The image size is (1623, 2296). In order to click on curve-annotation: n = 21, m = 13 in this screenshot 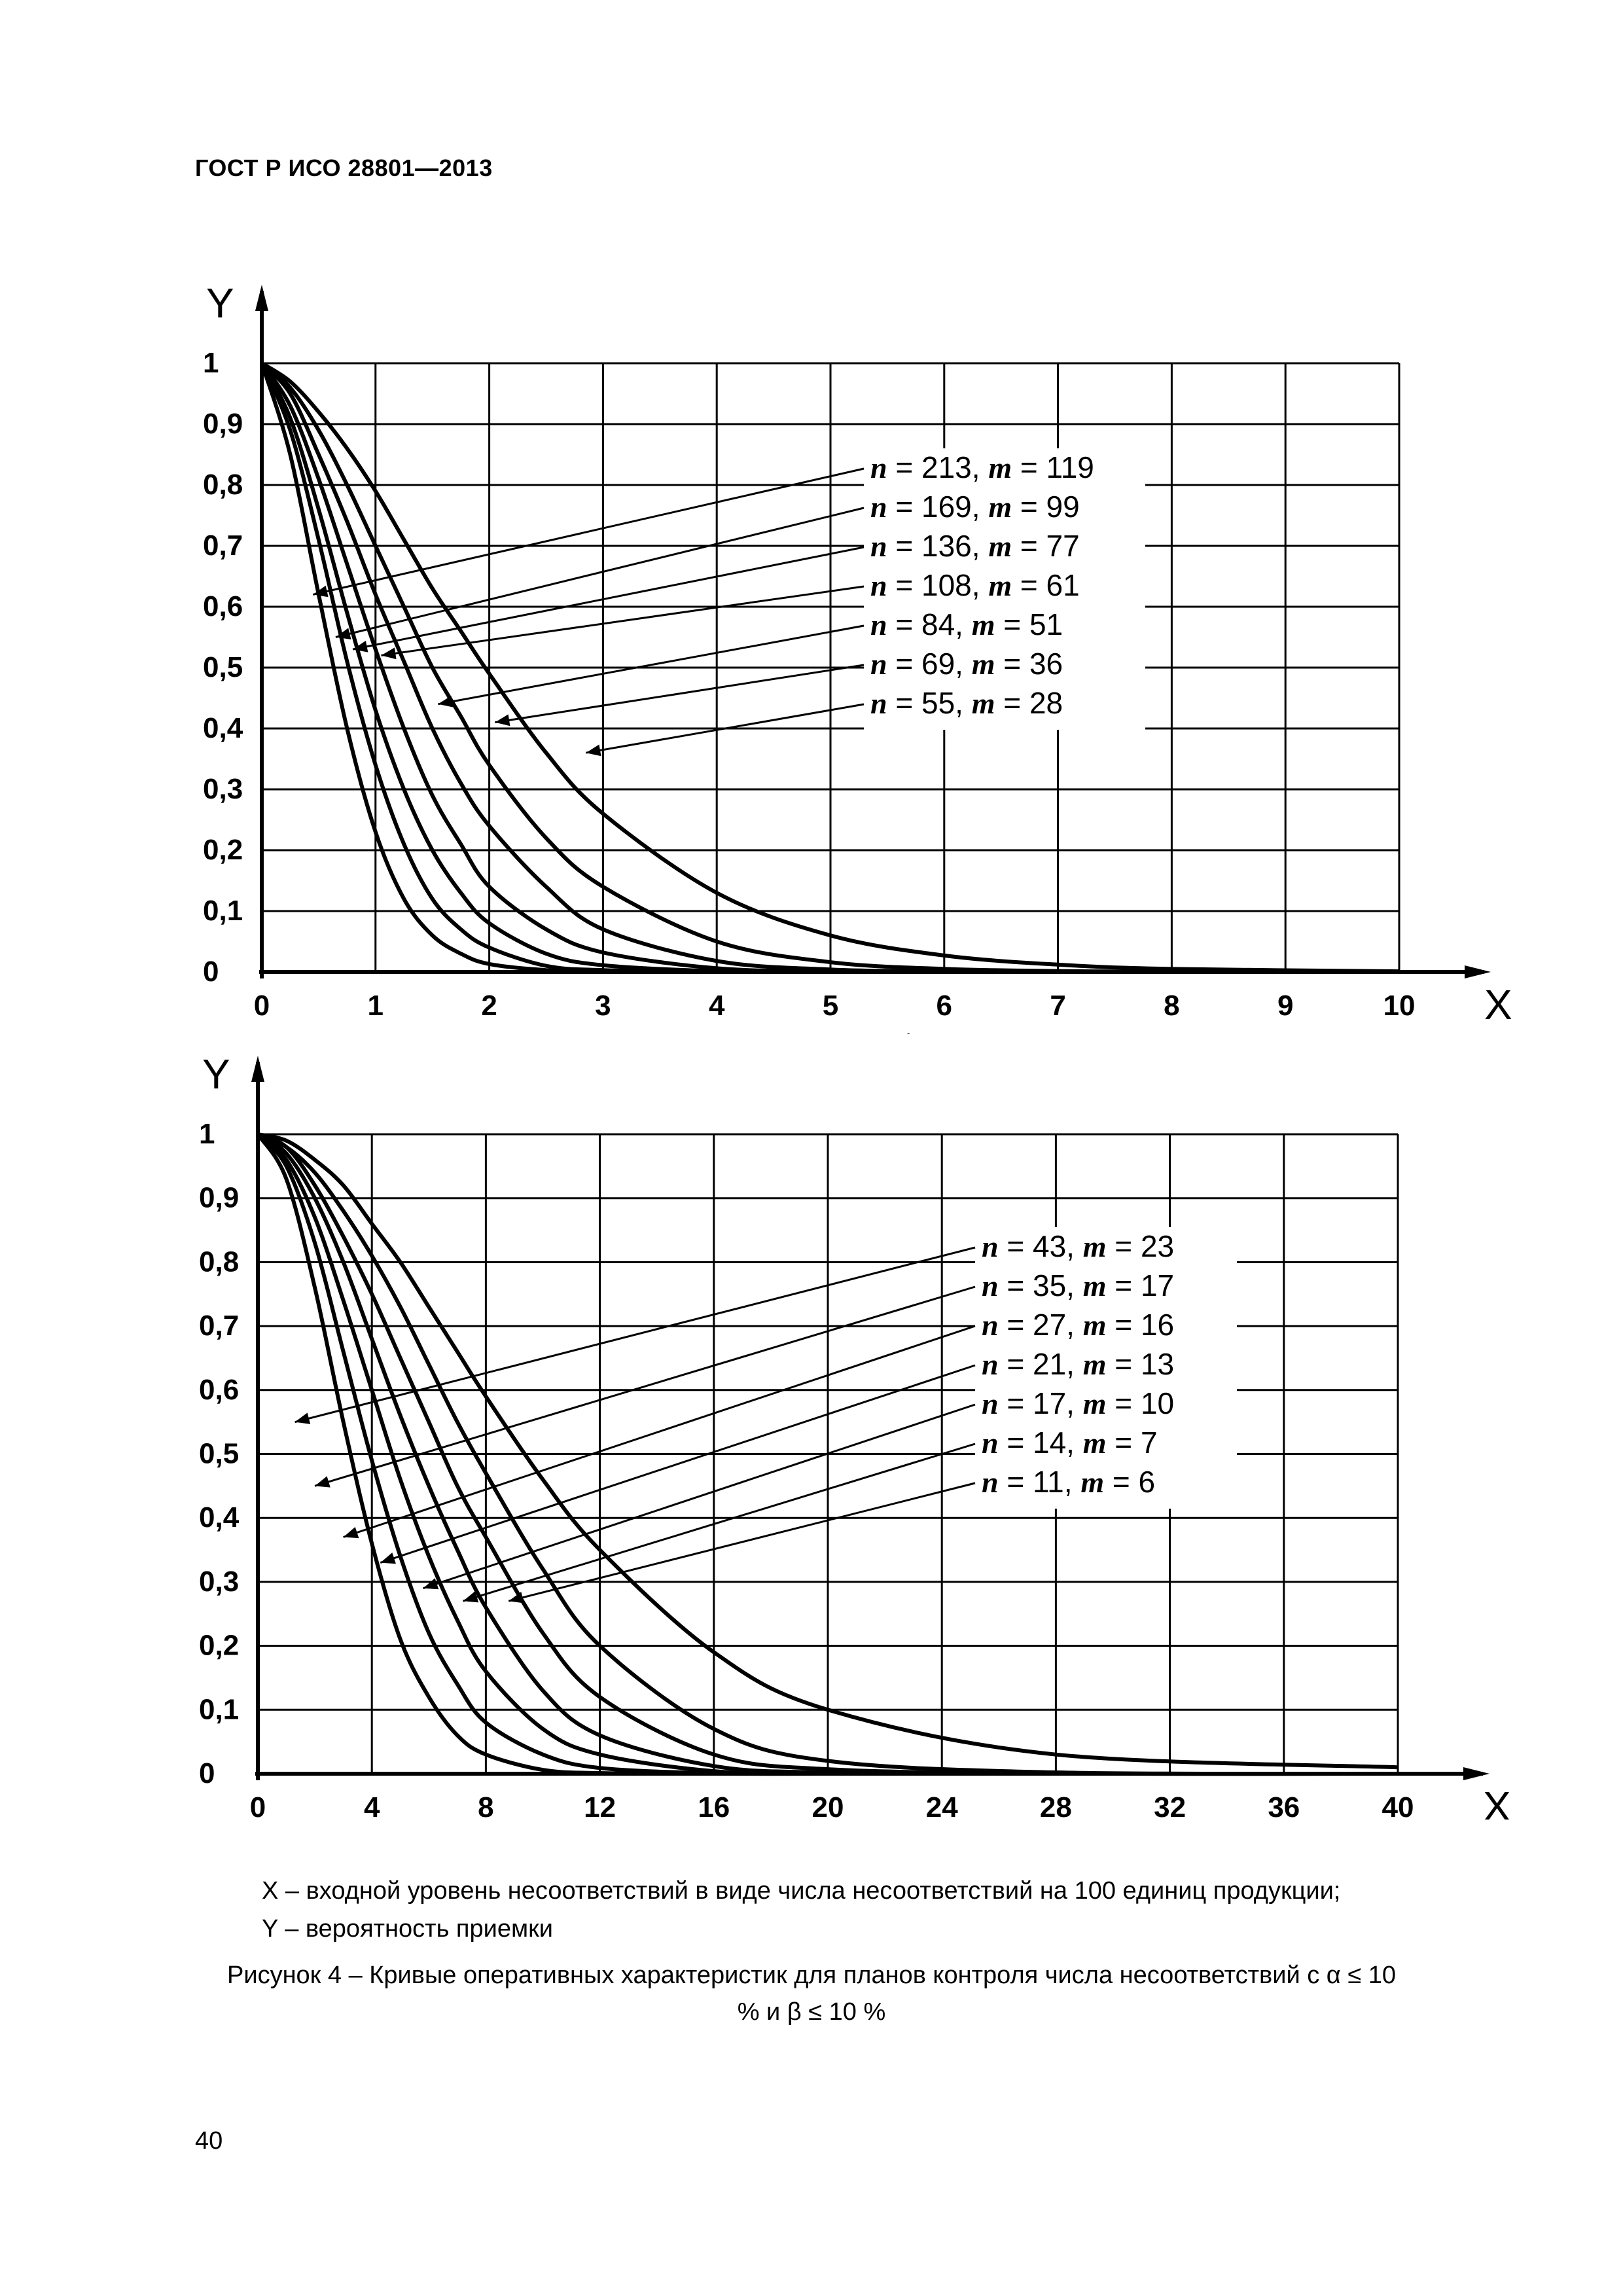, I will do `click(1078, 1364)`.